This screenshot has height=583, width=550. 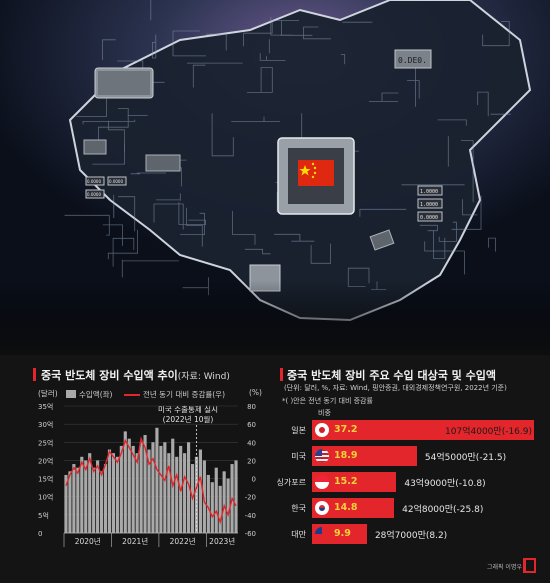 I want to click on right-tick-label: 40, so click(x=251, y=443).